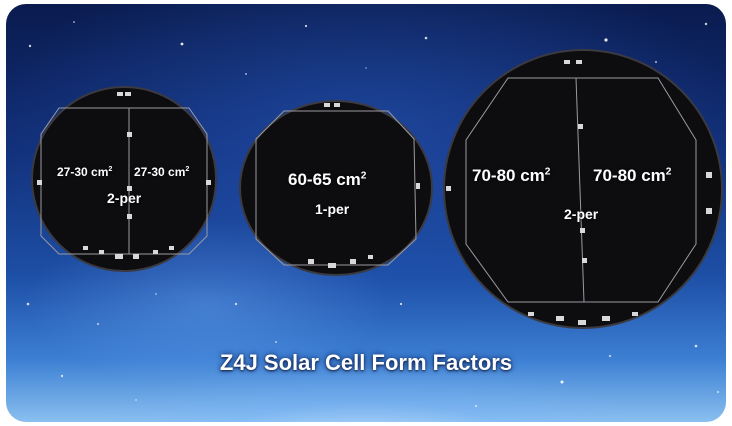 Image resolution: width=732 pixels, height=426 pixels. I want to click on wafer-medium-area: 60-65 cm2, so click(327, 179).